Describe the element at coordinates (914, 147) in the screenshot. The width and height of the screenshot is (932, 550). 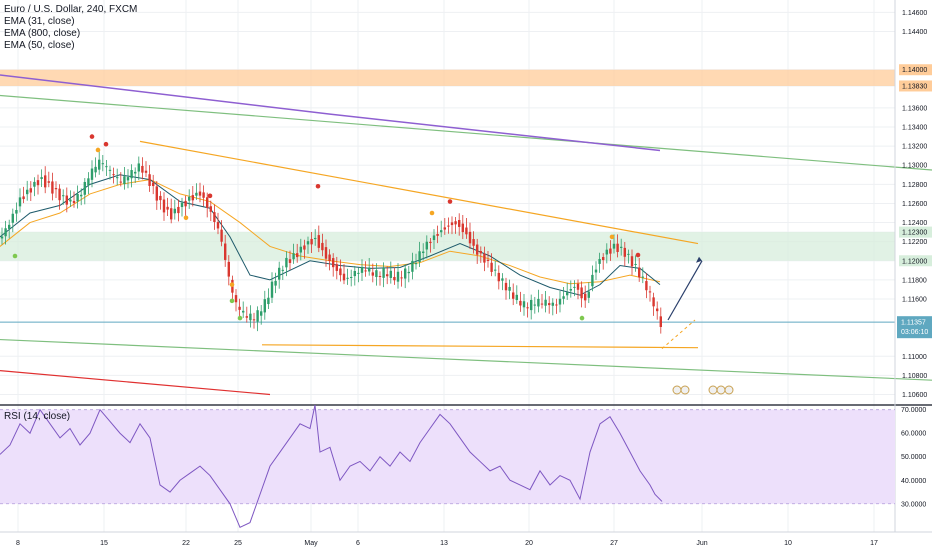
I see `y-tick-label: 1.13200` at that location.